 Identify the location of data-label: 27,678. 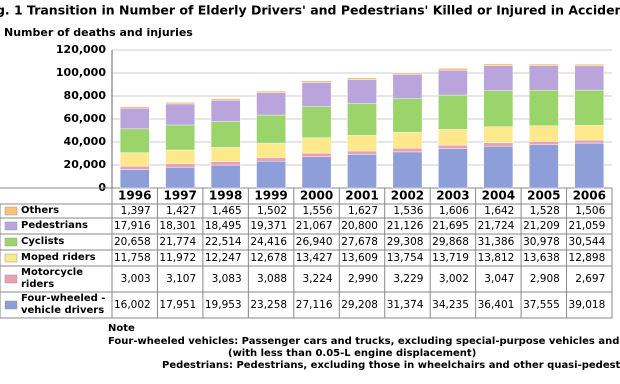
(359, 242).